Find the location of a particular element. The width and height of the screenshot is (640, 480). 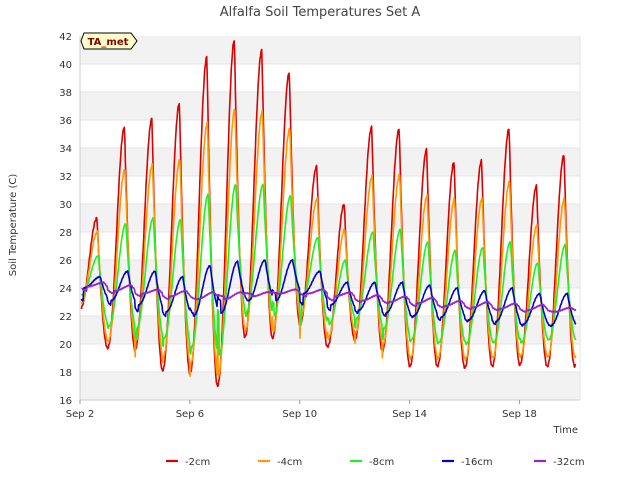

legend-label: -16cm is located at coordinates (477, 462).